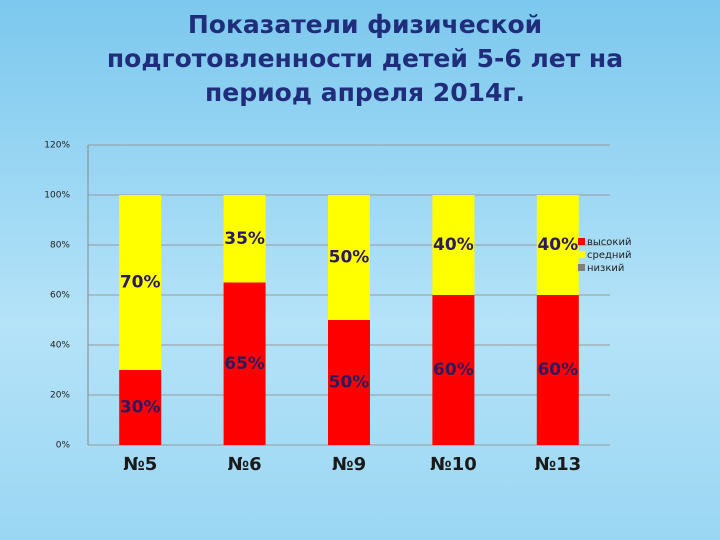 Image resolution: width=720 pixels, height=540 pixels. I want to click on y-tick-label: 80%, so click(60, 246).